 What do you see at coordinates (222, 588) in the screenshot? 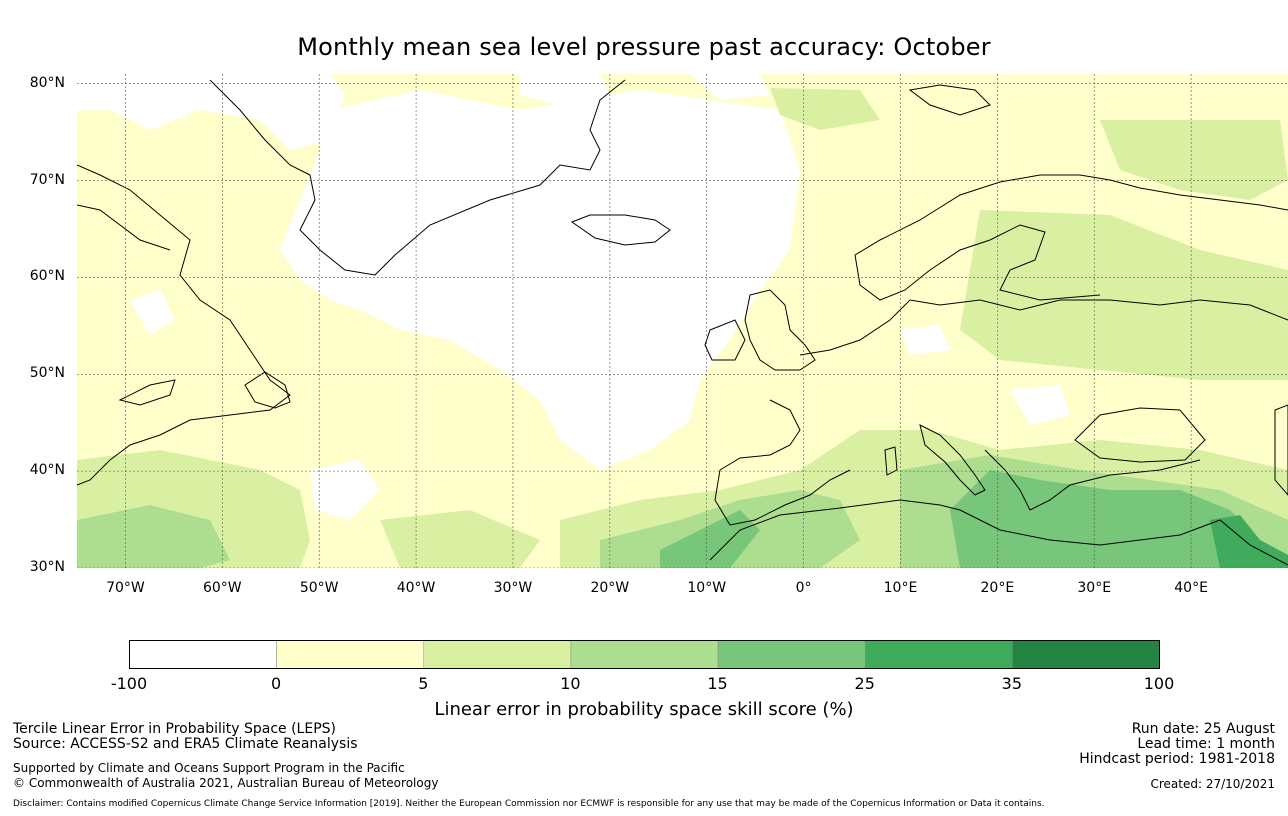
I see `lon-tick-label: 60°W` at bounding box center [222, 588].